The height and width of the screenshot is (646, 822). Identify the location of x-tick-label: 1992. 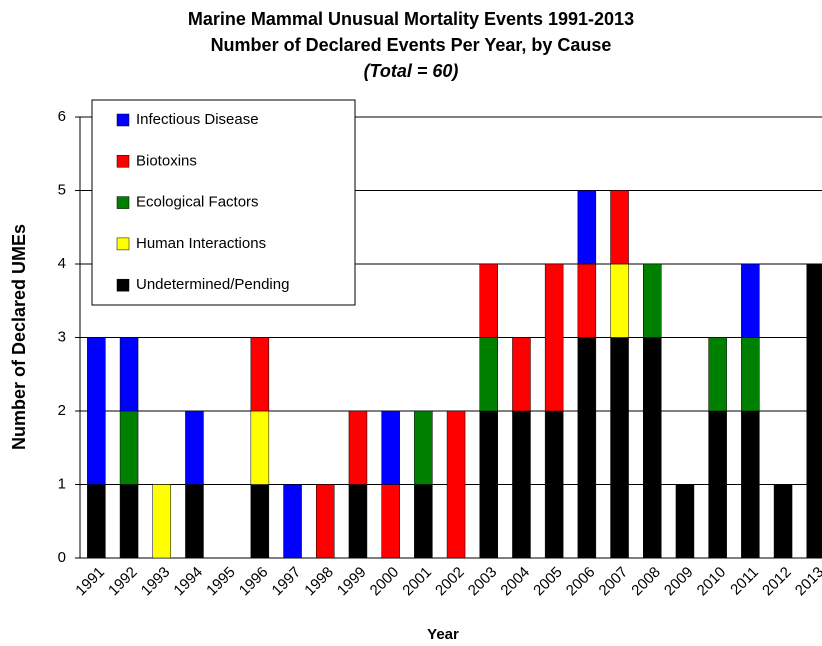
(123, 582).